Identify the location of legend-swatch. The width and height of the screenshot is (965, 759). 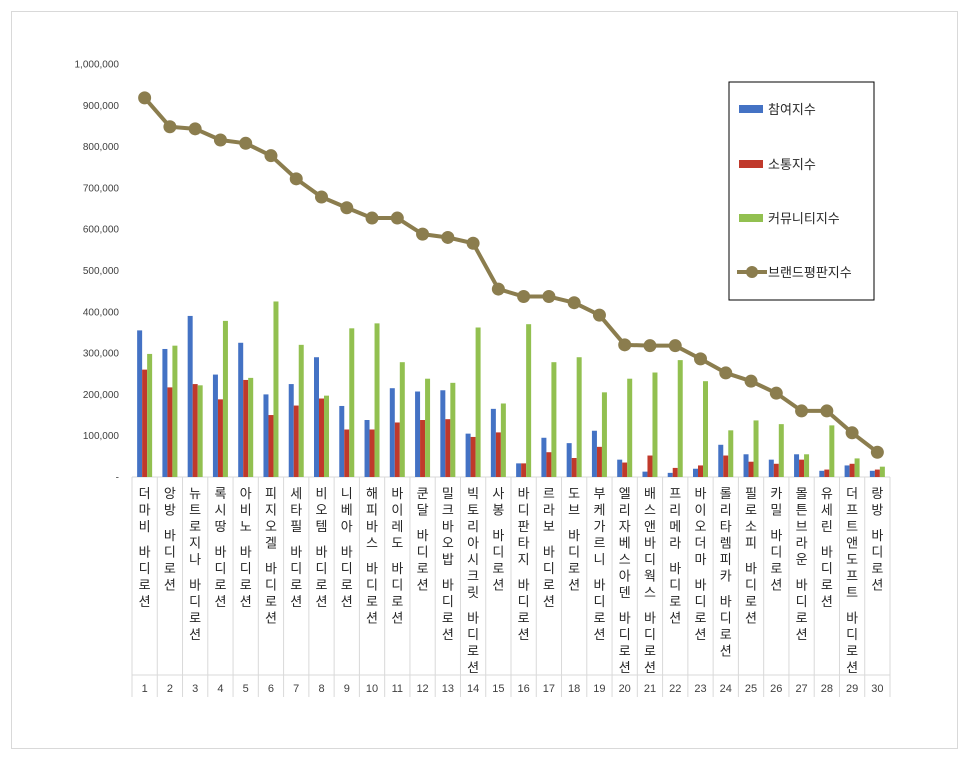
(751, 164).